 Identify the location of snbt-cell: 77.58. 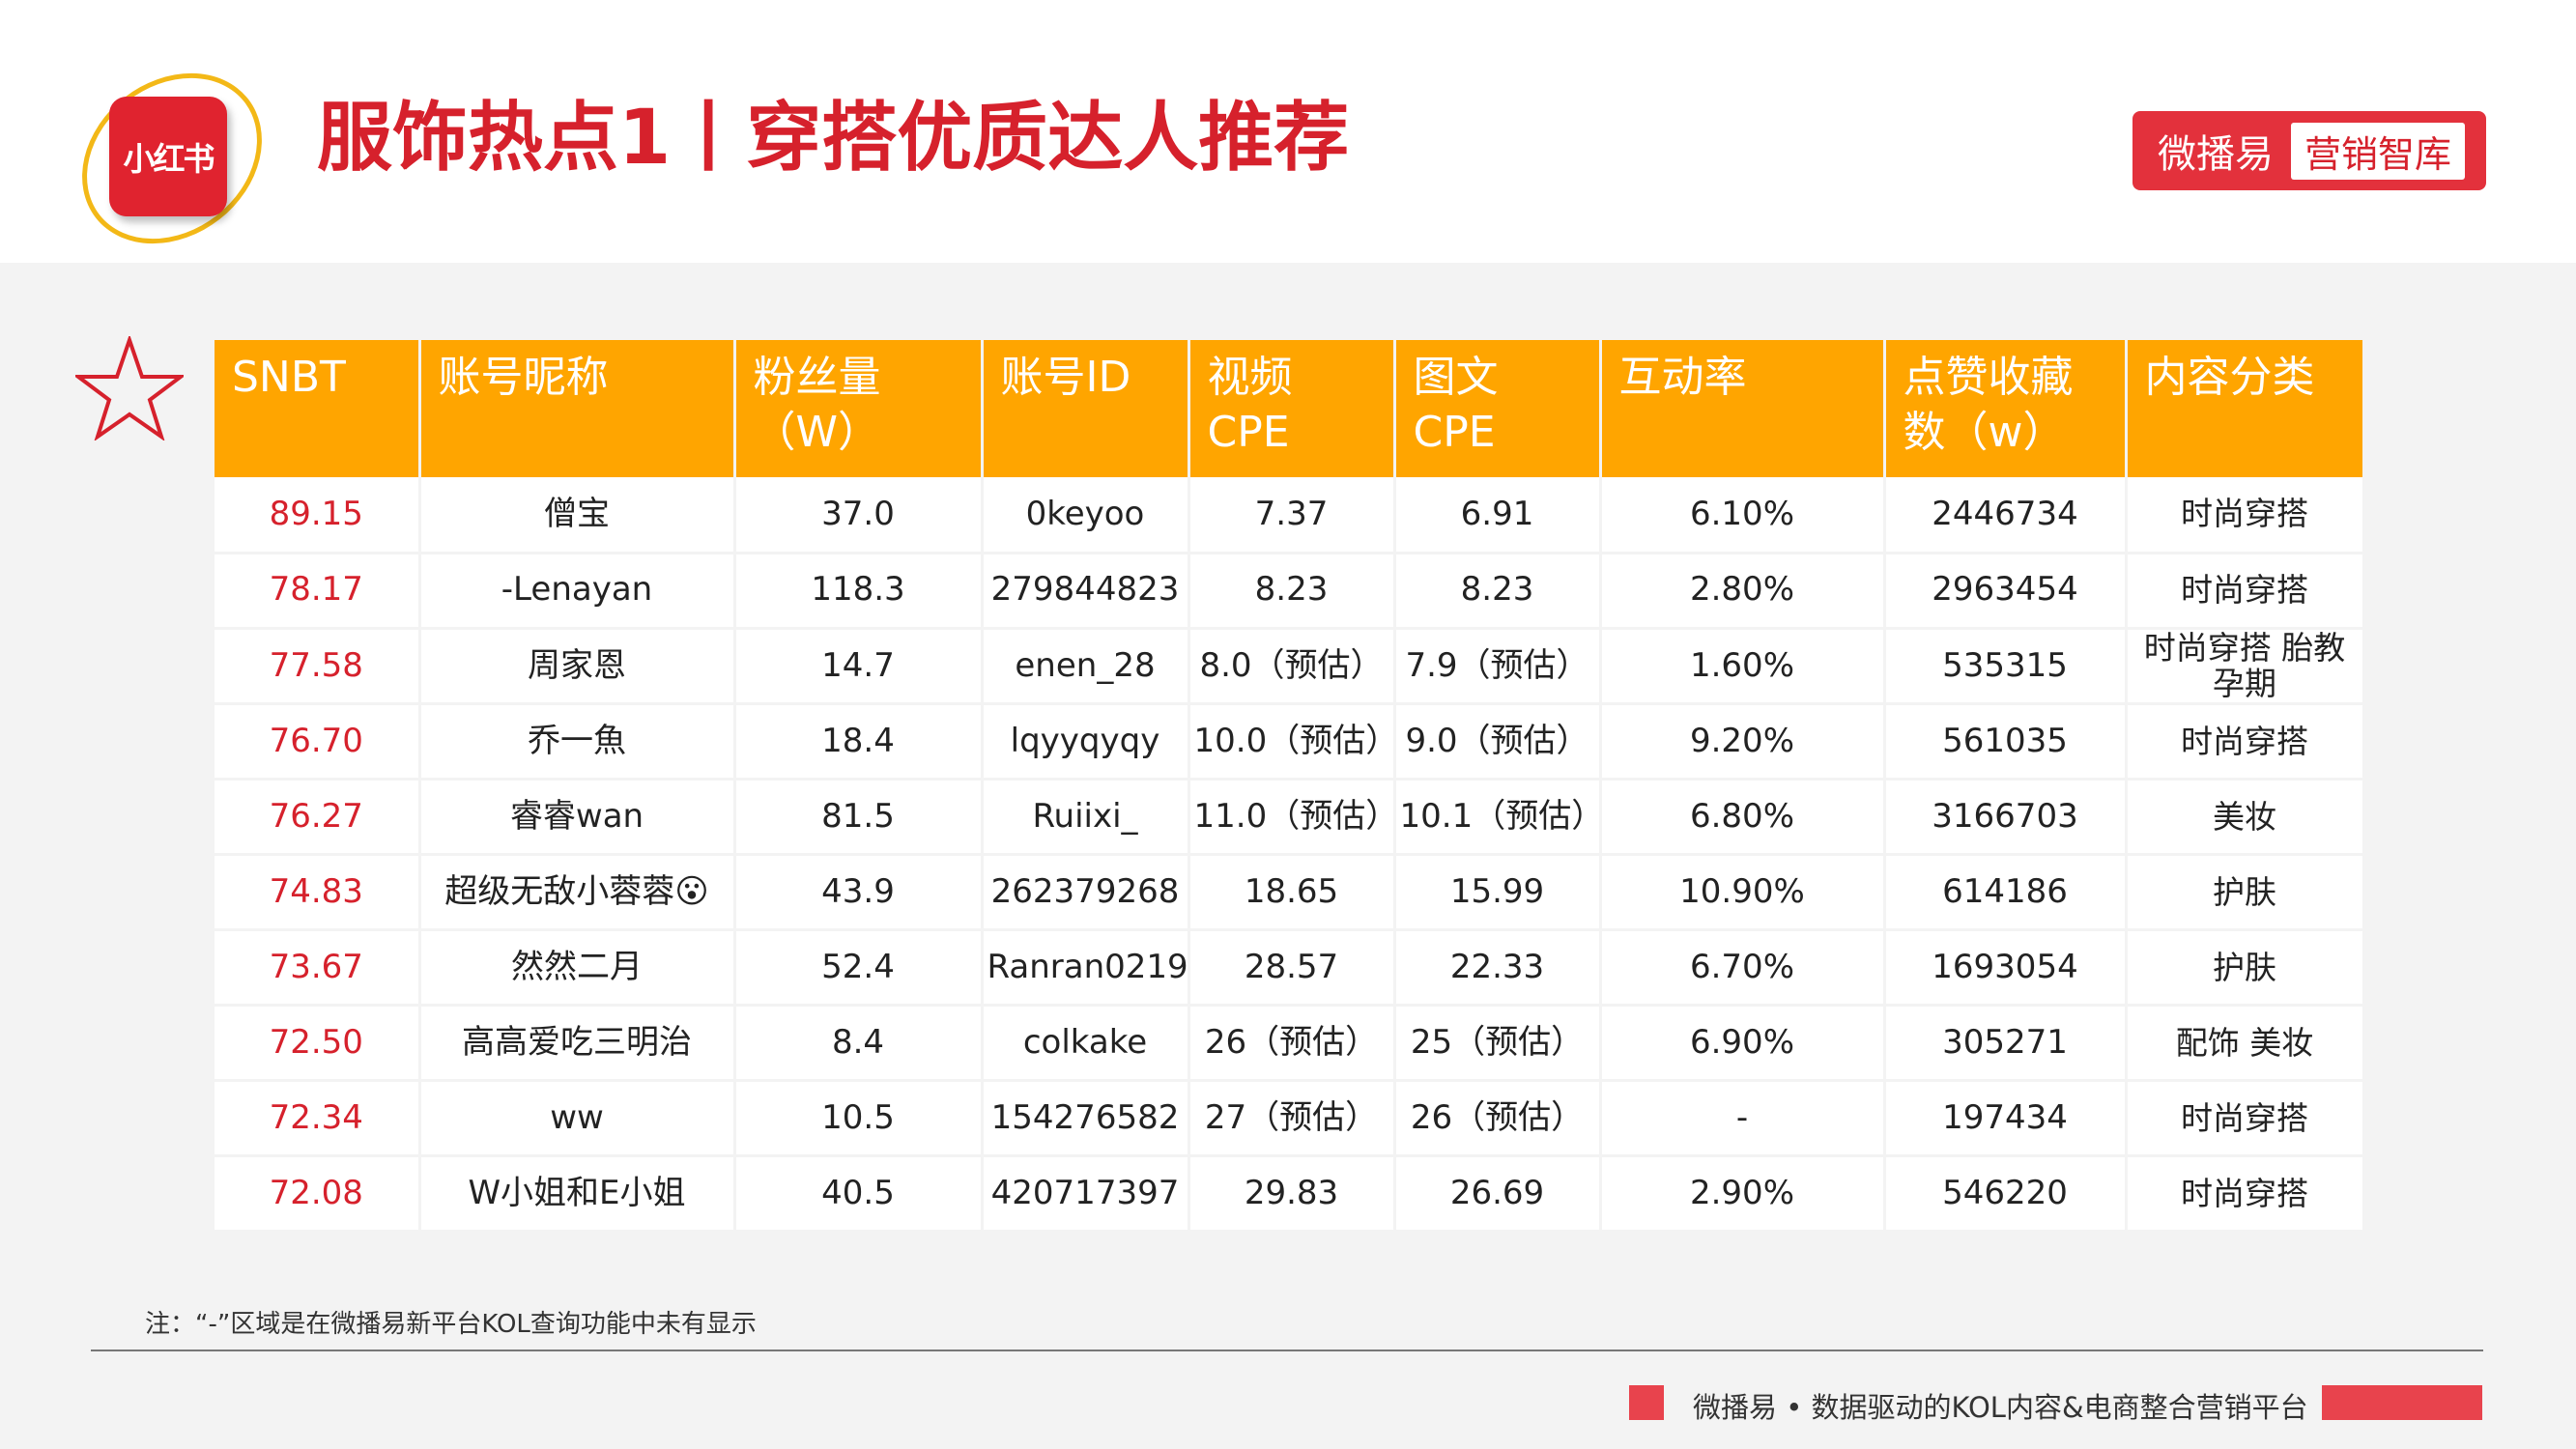
(318, 667).